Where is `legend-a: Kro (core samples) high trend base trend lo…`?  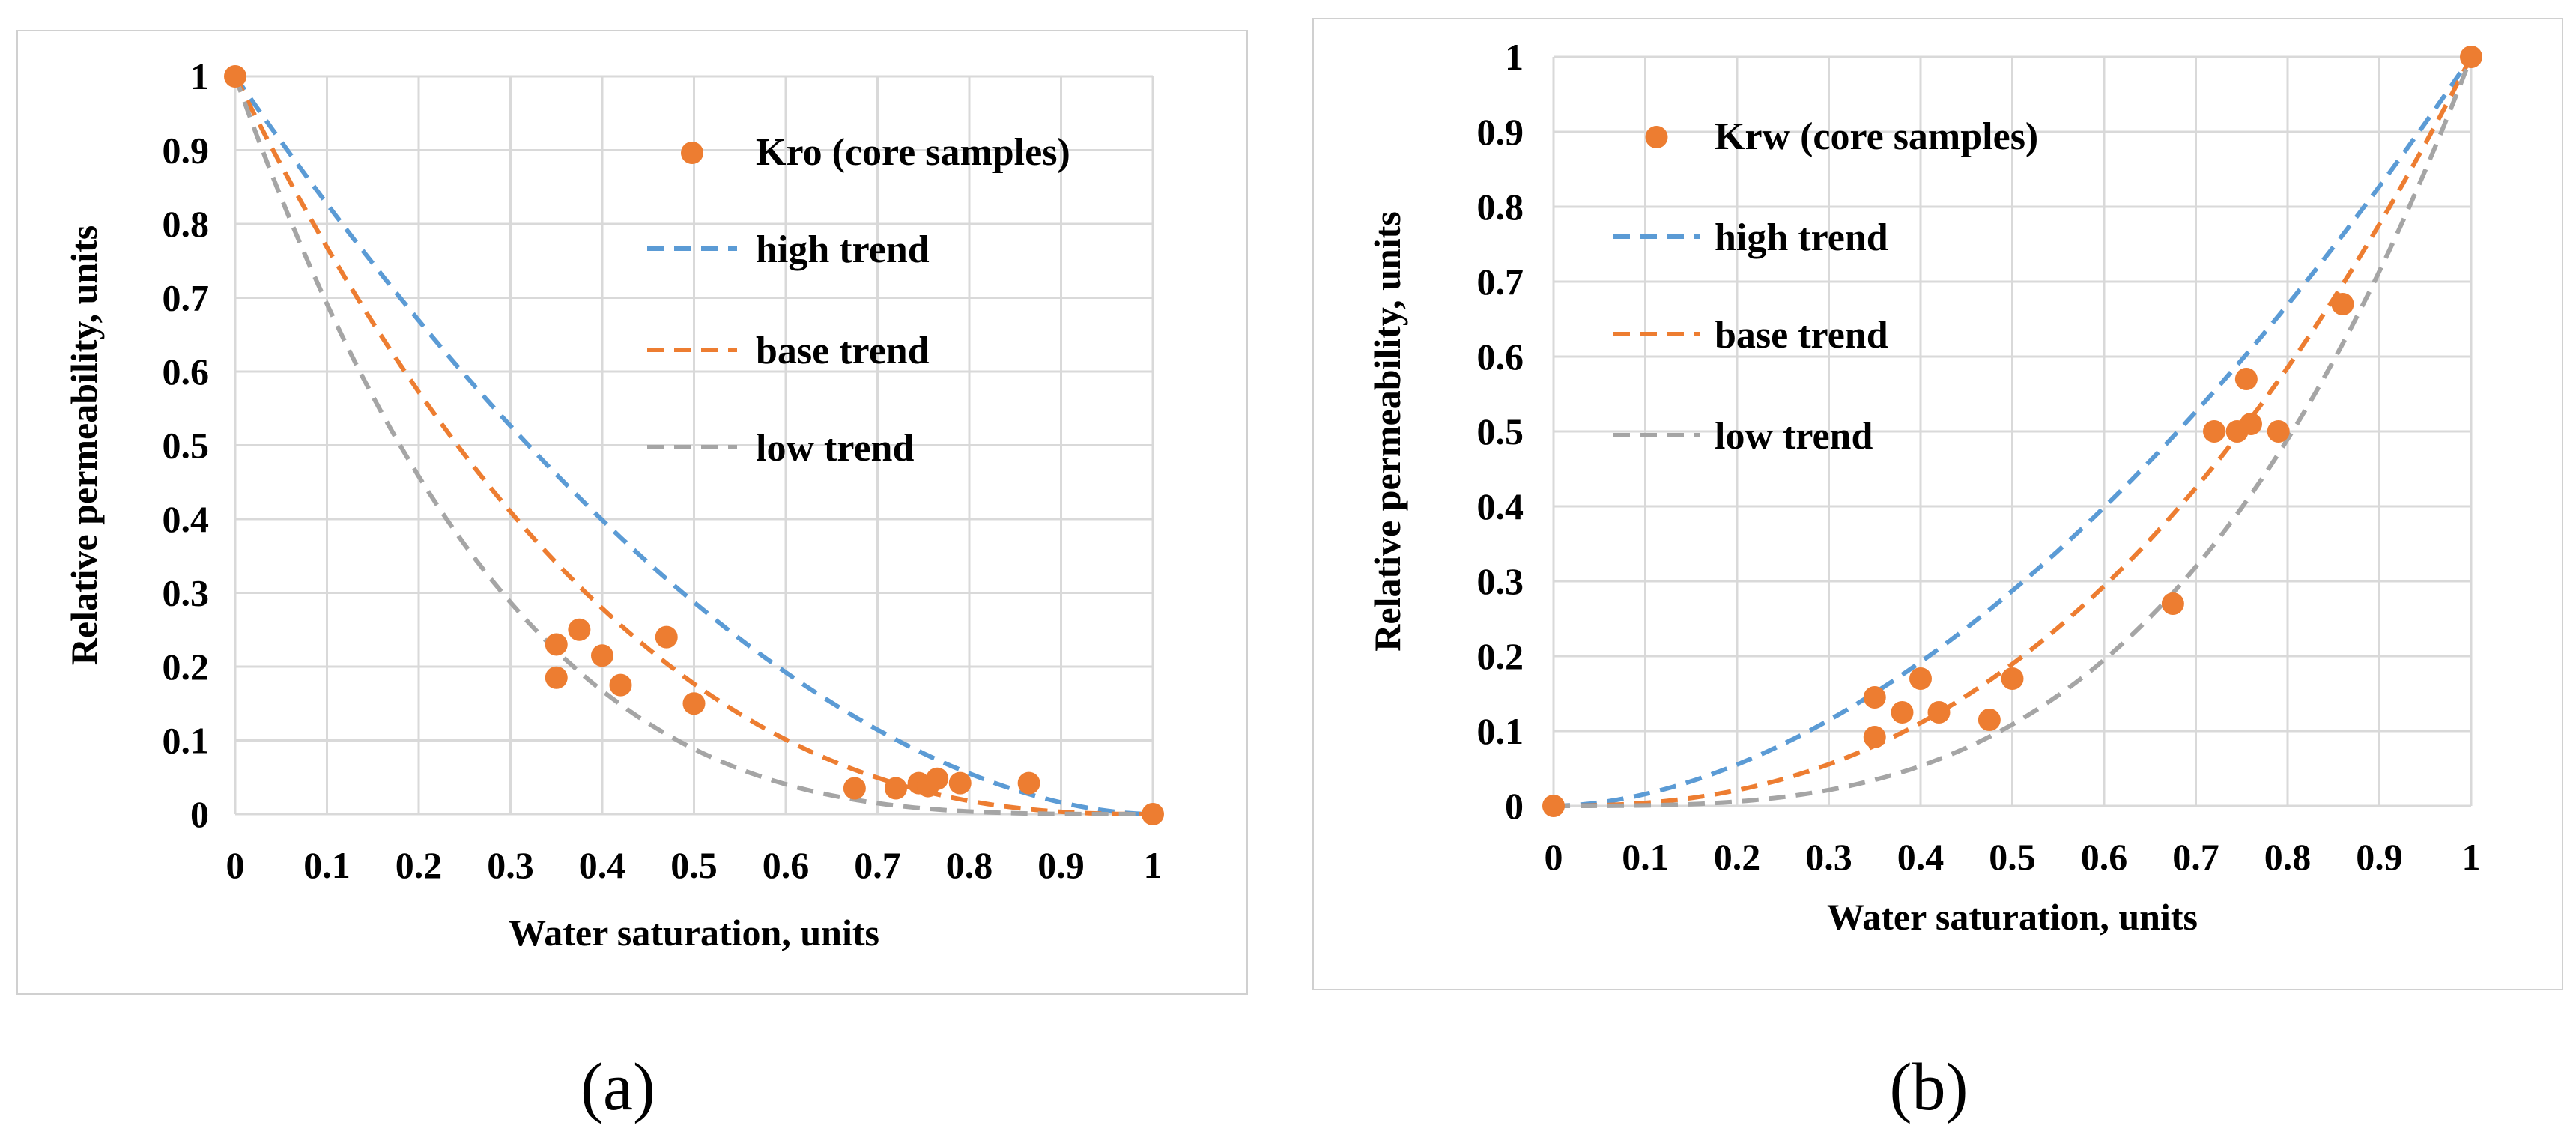 legend-a: Kro (core samples) high trend base trend lo… is located at coordinates (858, 300).